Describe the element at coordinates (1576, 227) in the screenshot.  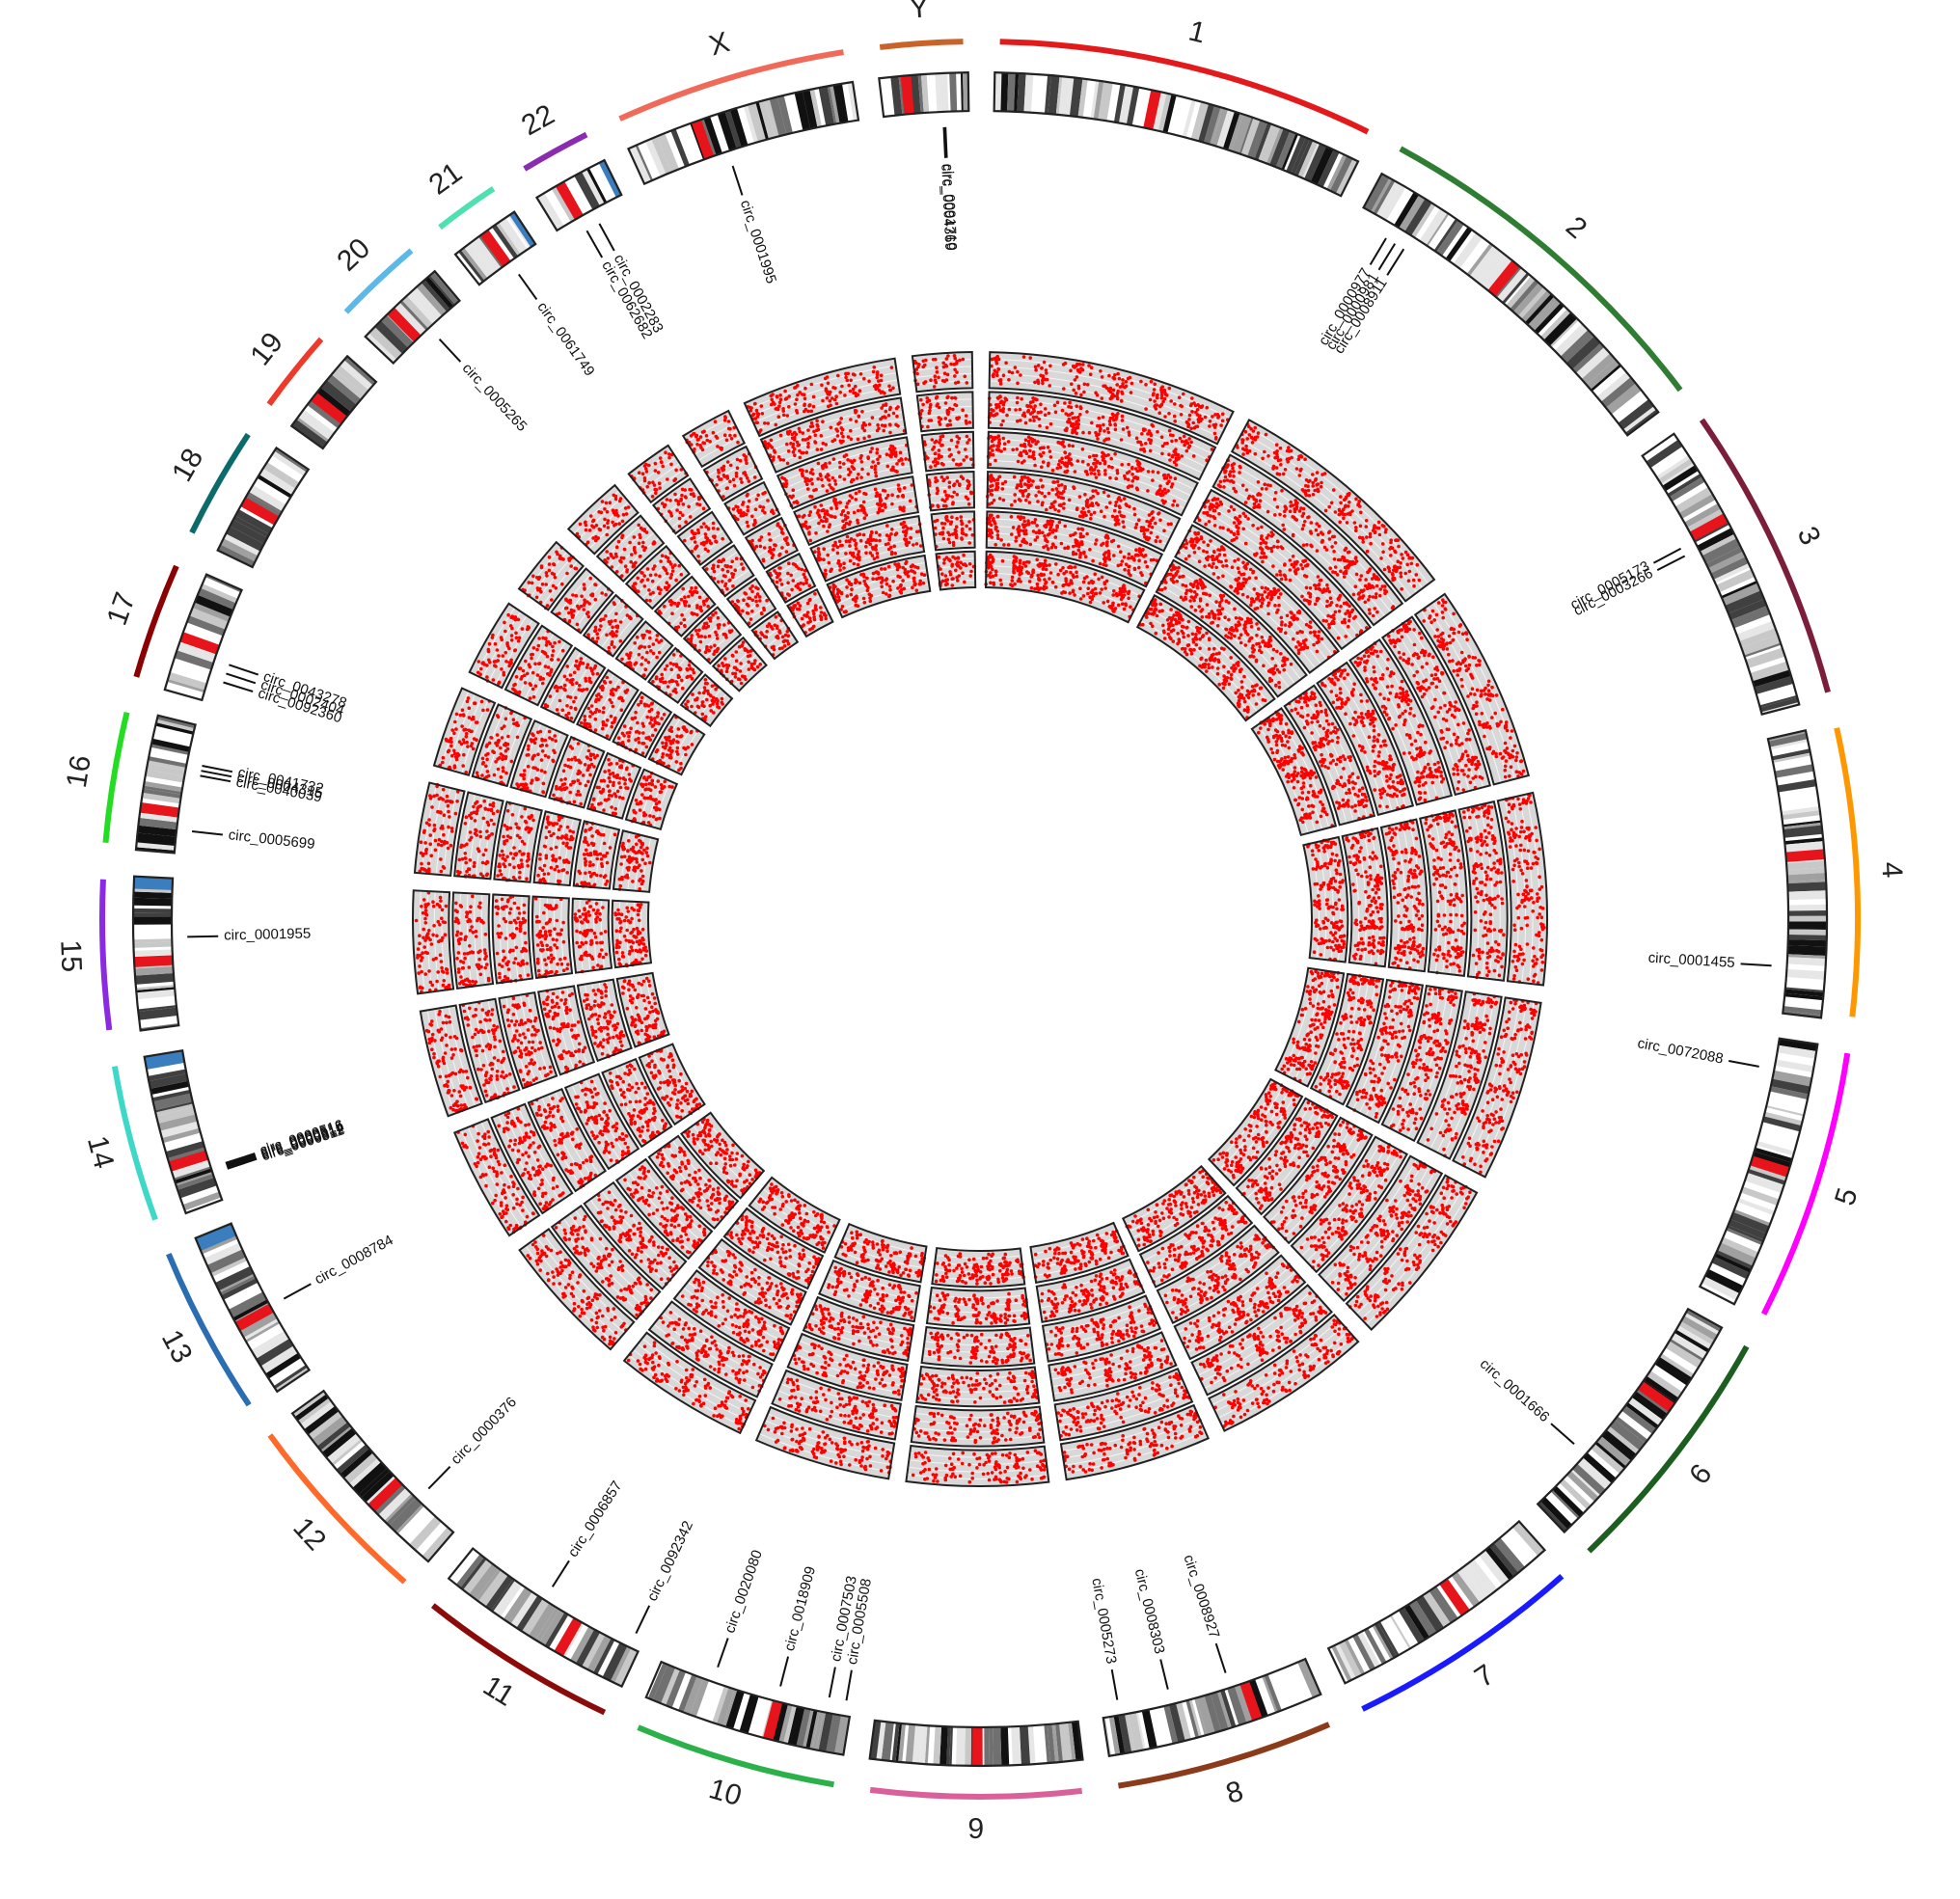
I see `chromosome-label-2: 2` at that location.